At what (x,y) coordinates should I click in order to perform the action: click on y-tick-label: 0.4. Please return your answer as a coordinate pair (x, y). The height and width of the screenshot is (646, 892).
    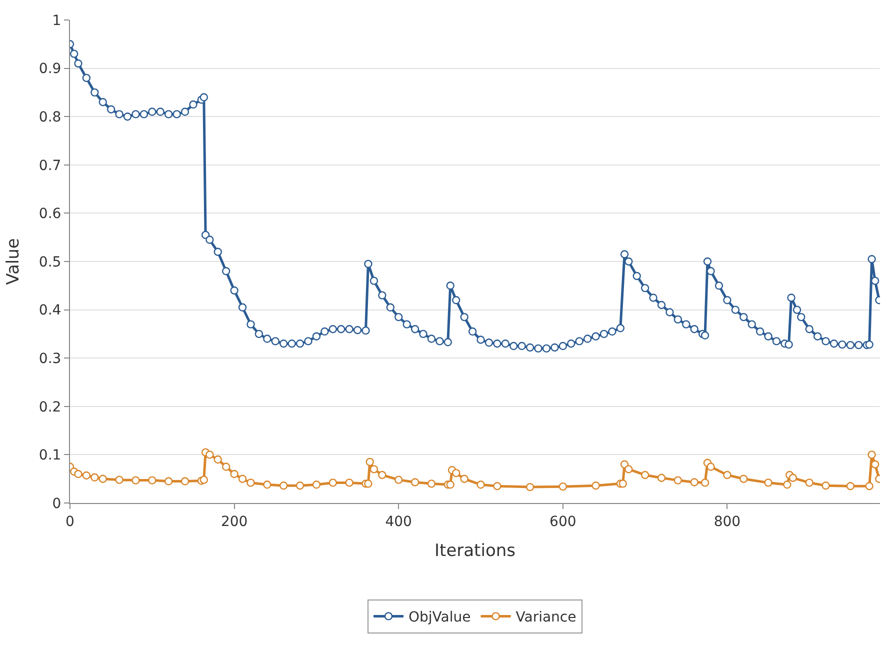
    Looking at the image, I should click on (50, 310).